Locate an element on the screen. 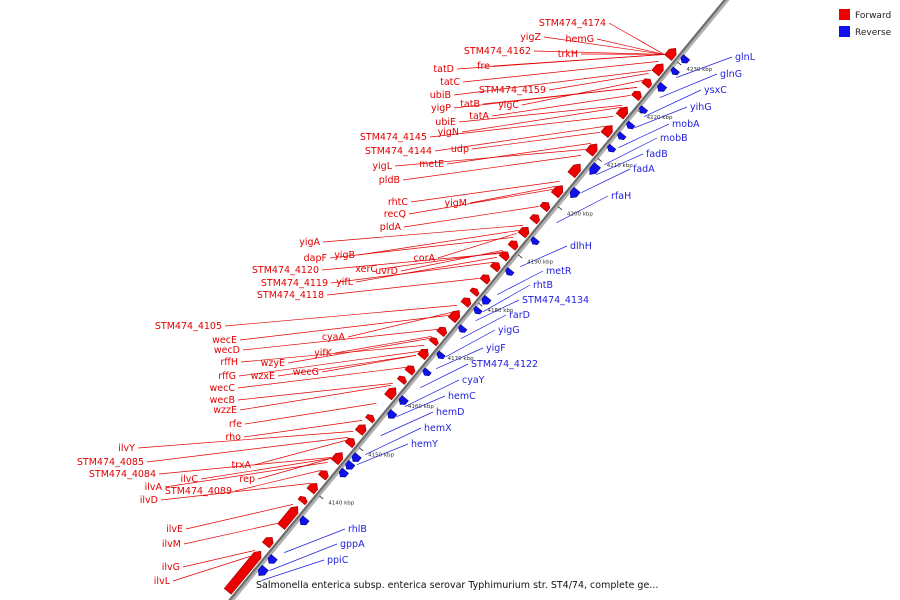 Image resolution: width=900 pixels, height=600 pixels. forward-gene-label: recQ is located at coordinates (395, 214).